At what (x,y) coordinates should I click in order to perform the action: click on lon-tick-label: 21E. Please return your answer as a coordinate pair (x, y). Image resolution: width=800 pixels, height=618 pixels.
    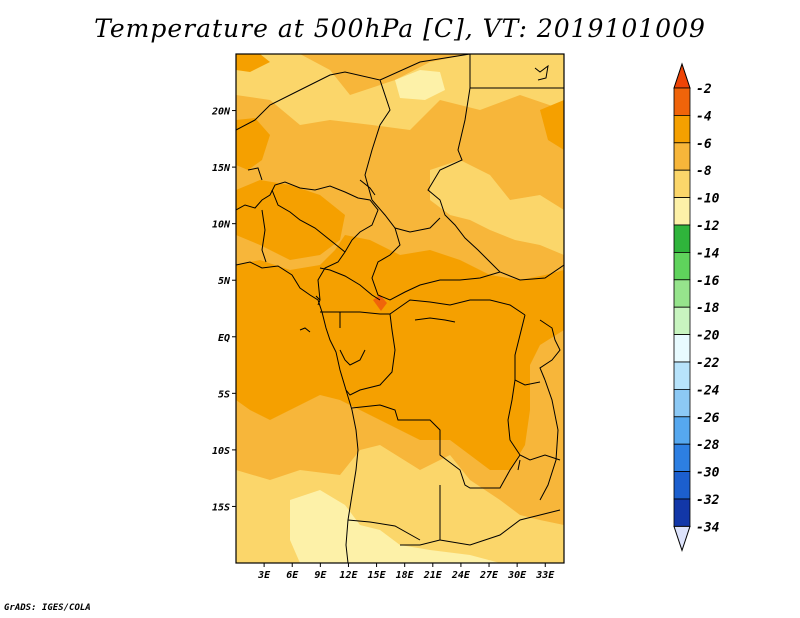
    Looking at the image, I should click on (433, 575).